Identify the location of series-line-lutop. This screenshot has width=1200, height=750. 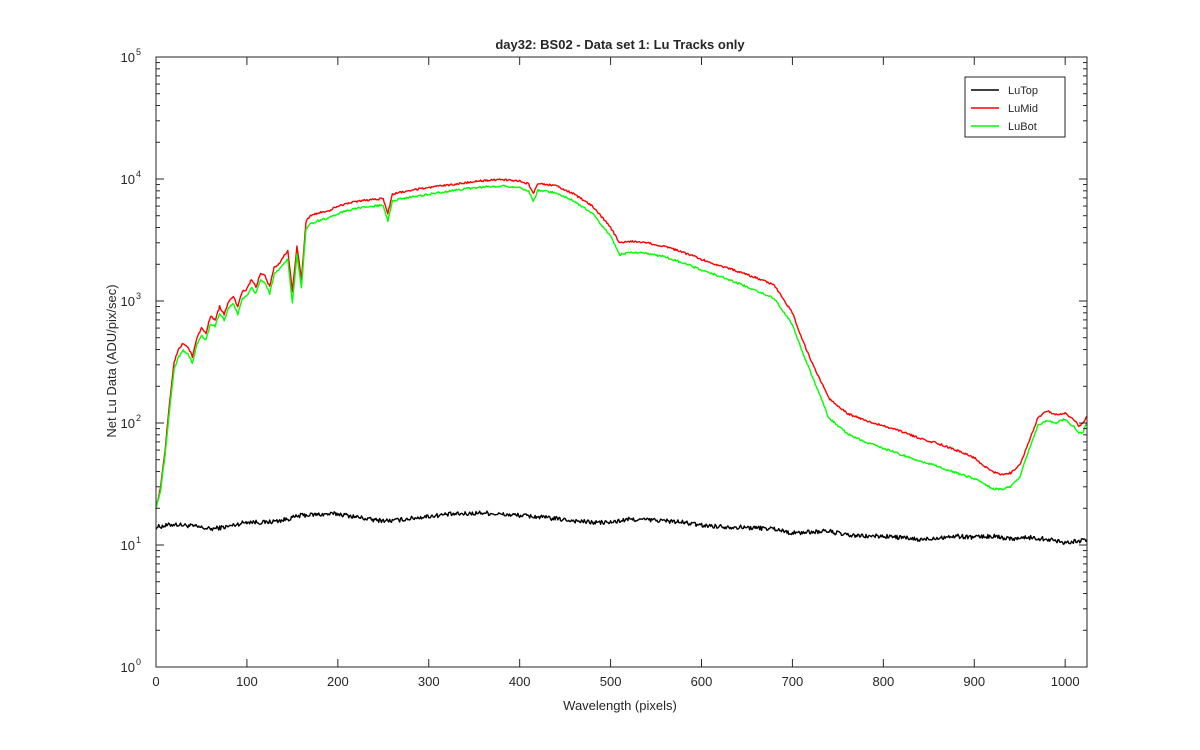
(621, 527).